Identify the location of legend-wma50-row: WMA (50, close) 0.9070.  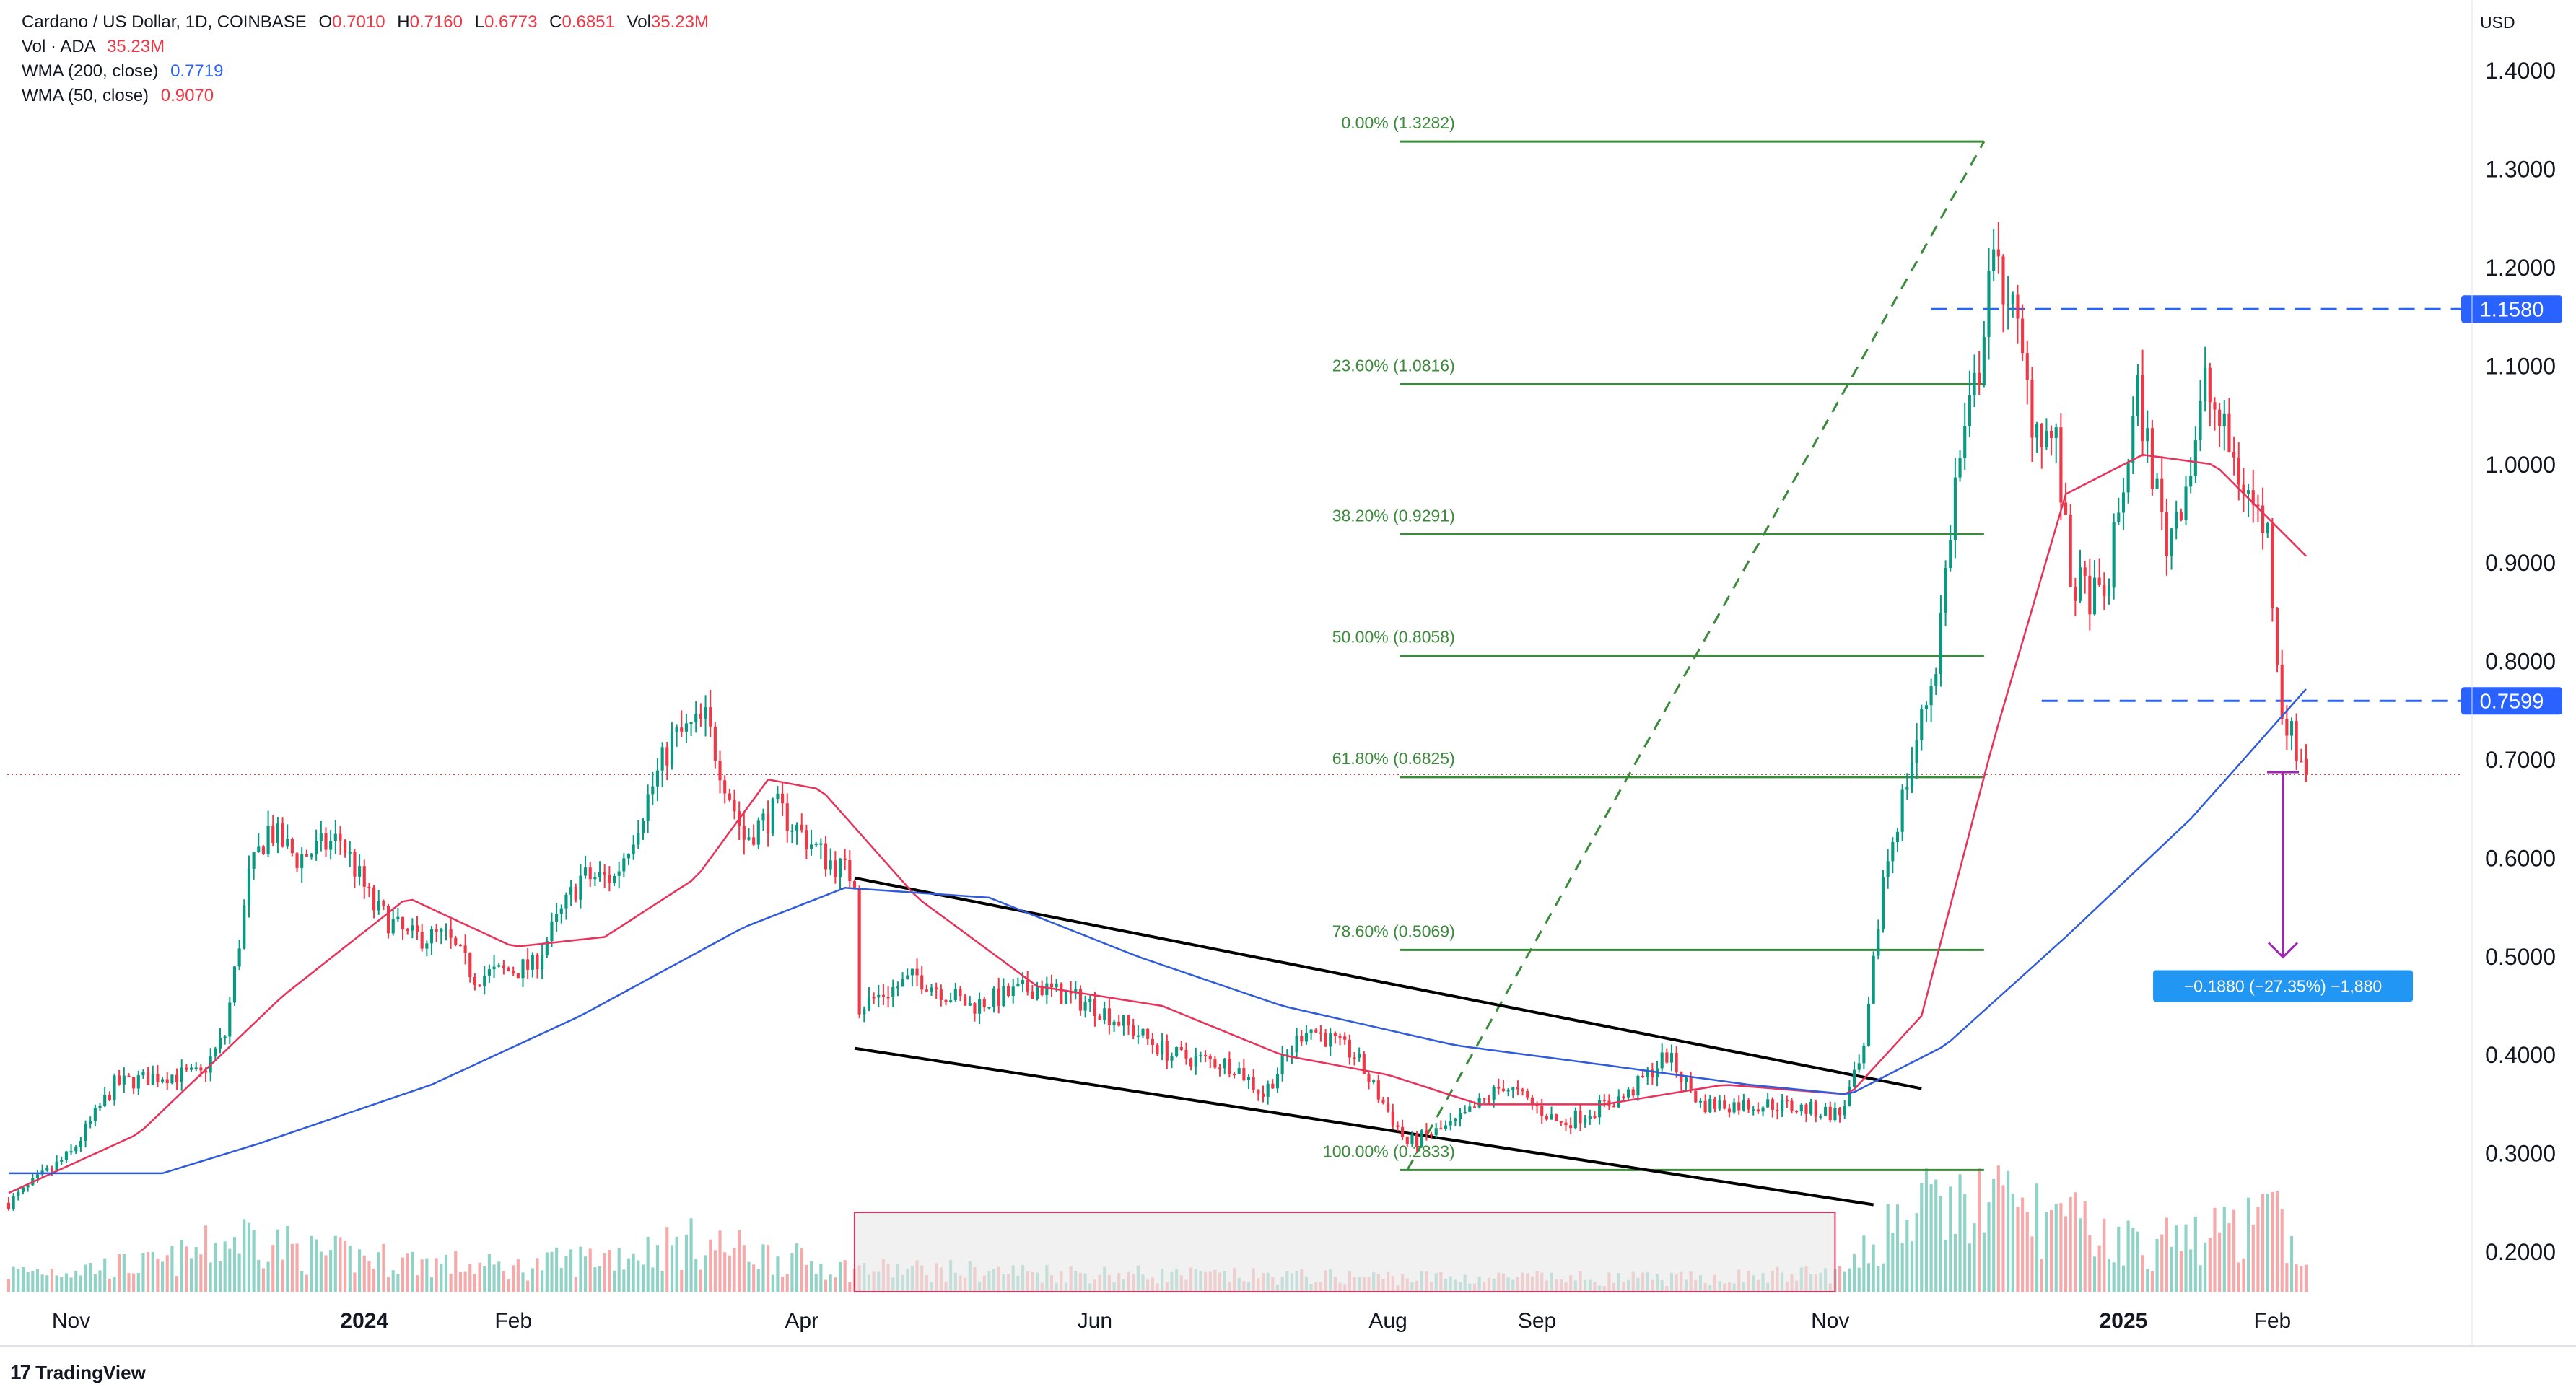
(365, 96).